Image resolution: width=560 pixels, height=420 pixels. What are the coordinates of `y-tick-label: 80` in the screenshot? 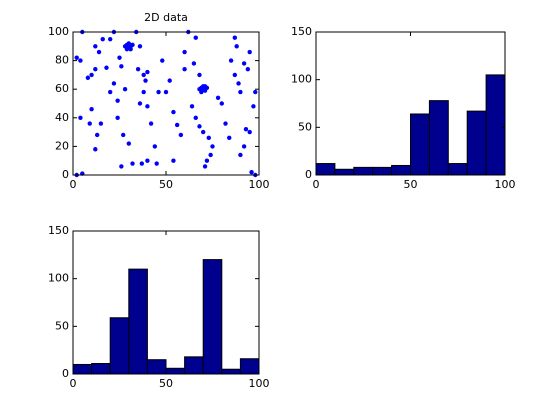 It's located at (62, 60).